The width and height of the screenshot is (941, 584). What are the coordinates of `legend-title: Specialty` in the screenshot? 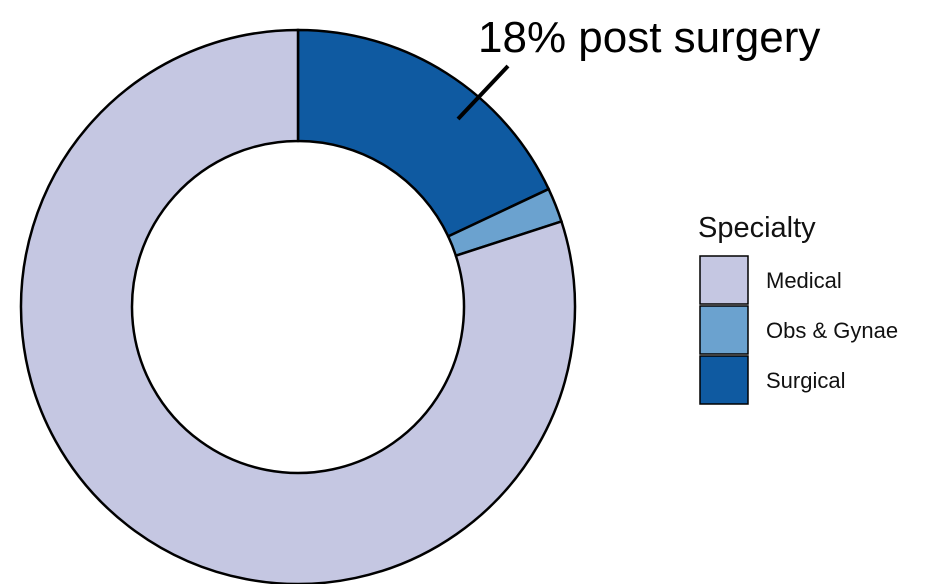 It's located at (757, 228).